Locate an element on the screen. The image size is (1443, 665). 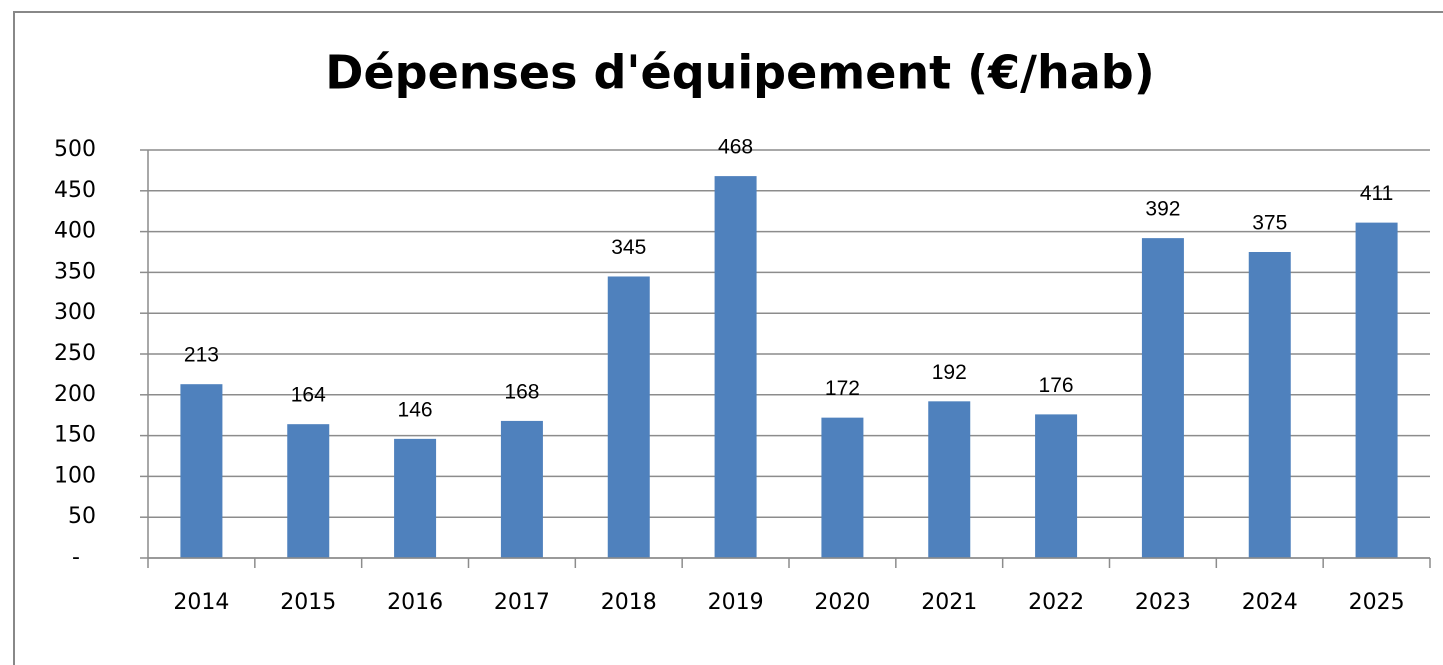
x-tick-label: 2023 is located at coordinates (1163, 602).